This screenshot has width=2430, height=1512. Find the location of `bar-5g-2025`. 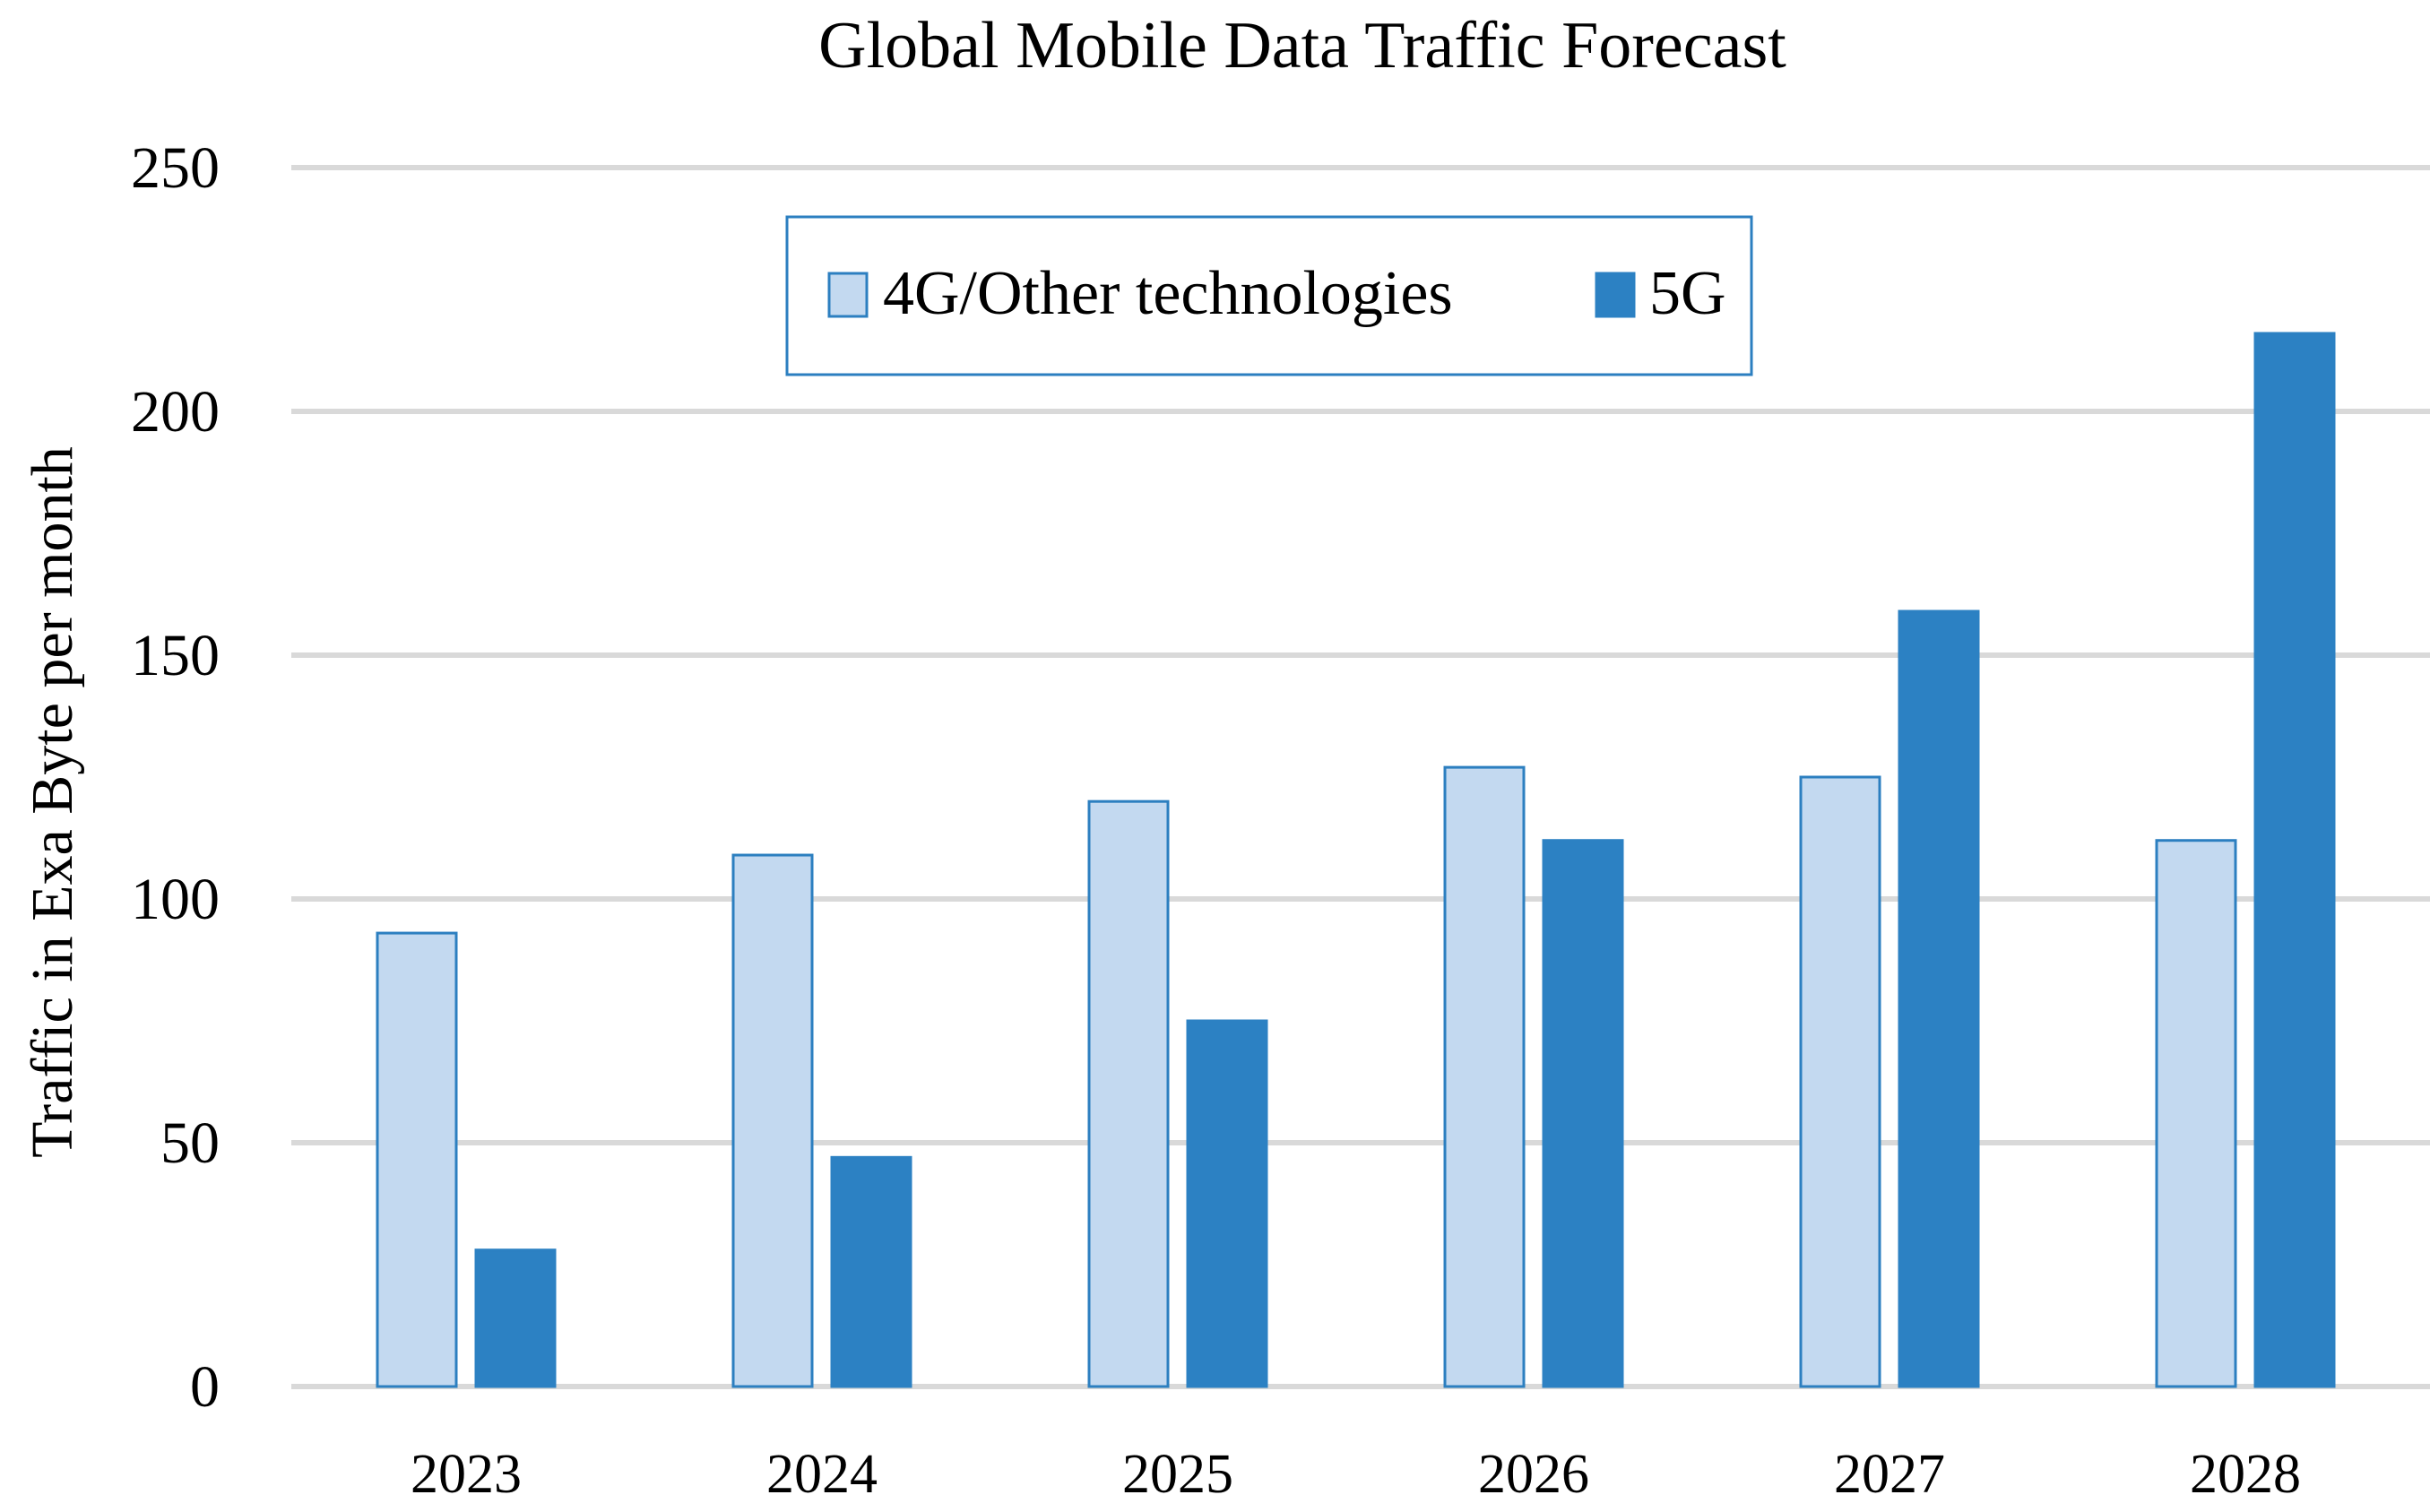

bar-5g-2025 is located at coordinates (1227, 1203).